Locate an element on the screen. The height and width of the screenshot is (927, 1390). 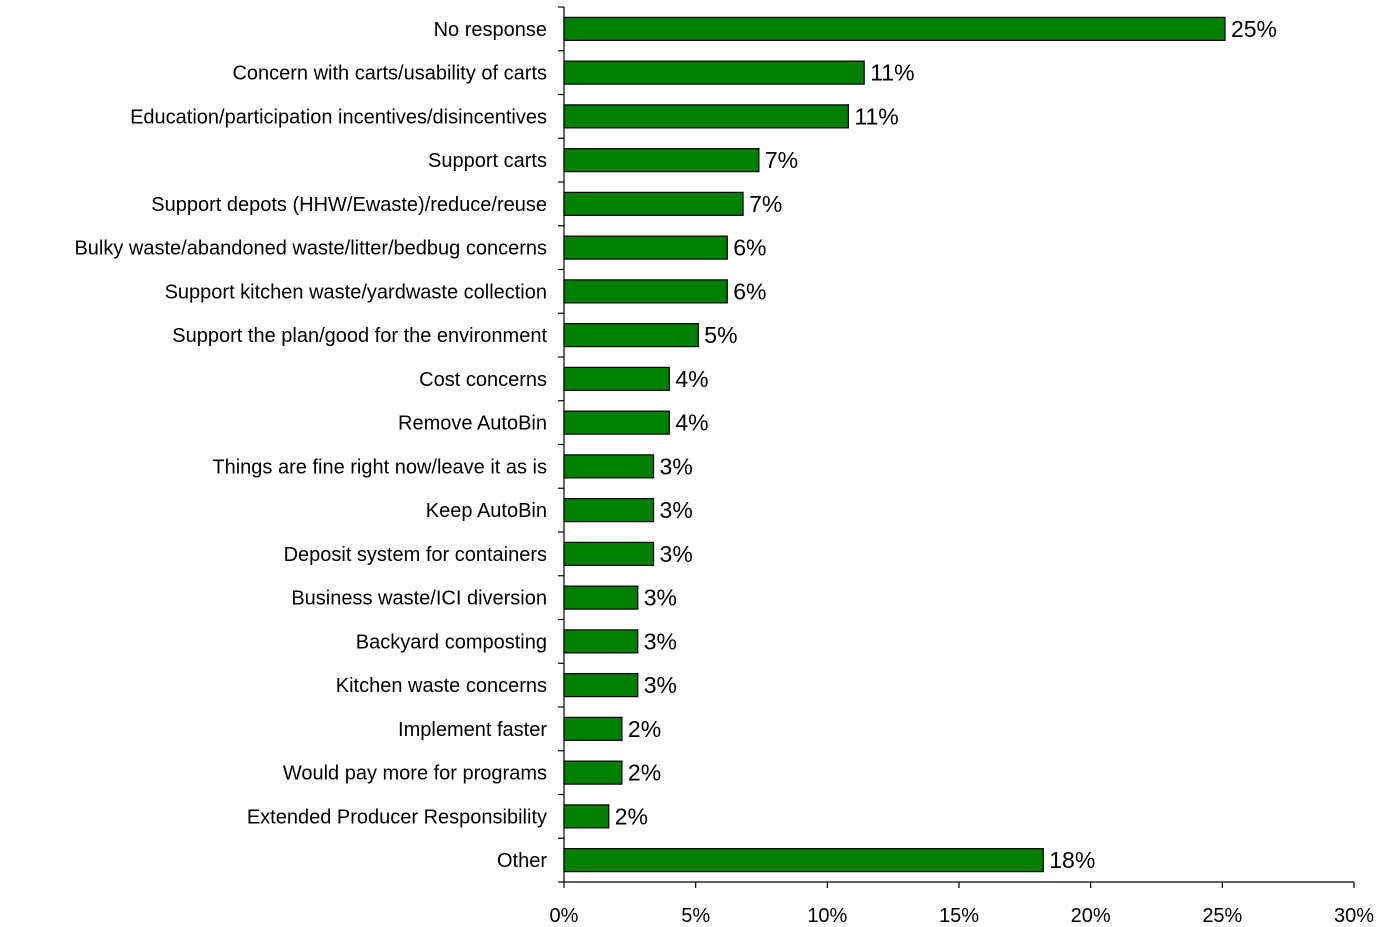
category-label: Other is located at coordinates (522, 861).